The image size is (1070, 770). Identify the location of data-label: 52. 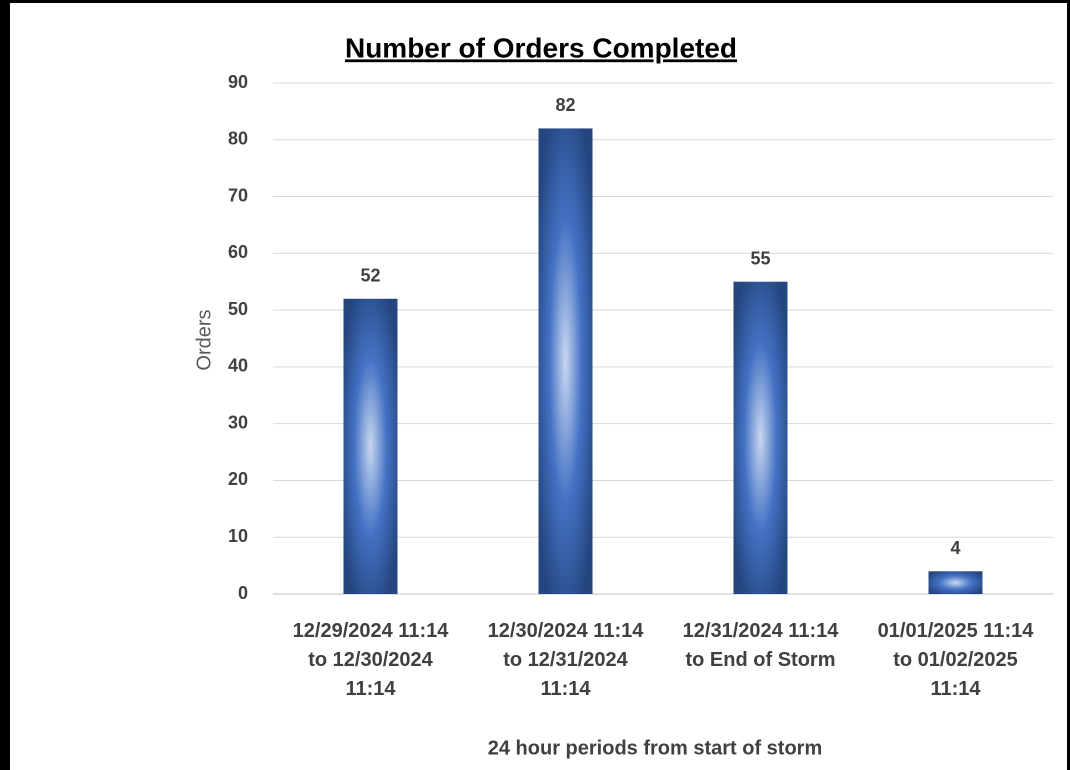
(370, 276).